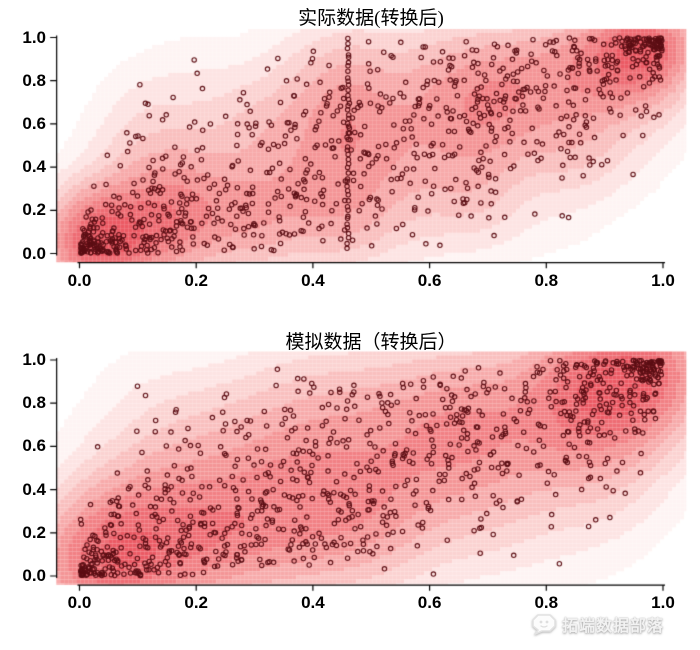  Describe the element at coordinates (613, 626) in the screenshot. I see `watermark-text: 拓端数据部落` at that location.